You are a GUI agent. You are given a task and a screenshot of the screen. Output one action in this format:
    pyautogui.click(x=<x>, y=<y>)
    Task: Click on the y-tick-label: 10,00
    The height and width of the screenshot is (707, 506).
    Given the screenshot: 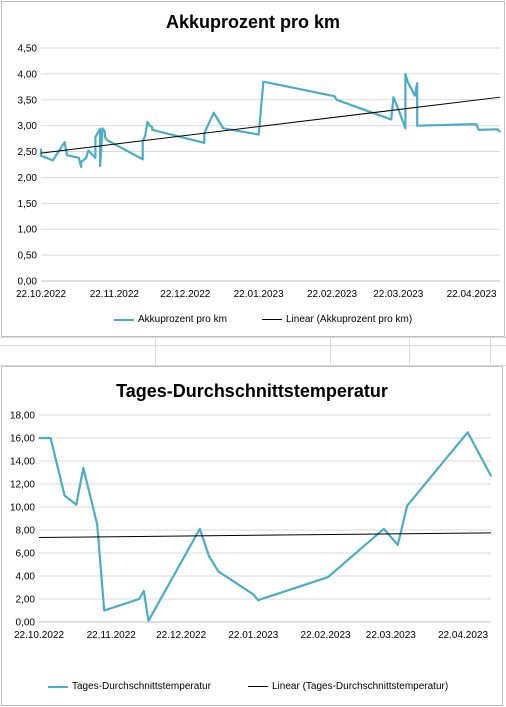 What is the action you would take?
    pyautogui.click(x=22, y=508)
    